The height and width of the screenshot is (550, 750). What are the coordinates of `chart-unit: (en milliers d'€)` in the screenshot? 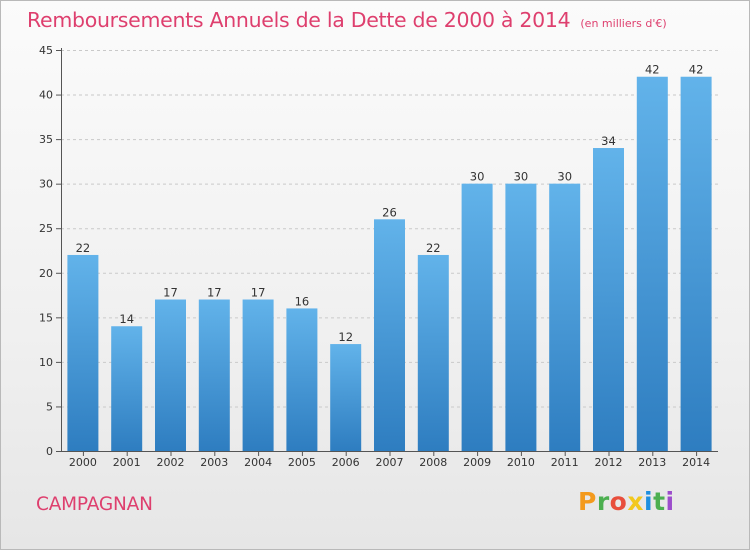 It's located at (623, 23).